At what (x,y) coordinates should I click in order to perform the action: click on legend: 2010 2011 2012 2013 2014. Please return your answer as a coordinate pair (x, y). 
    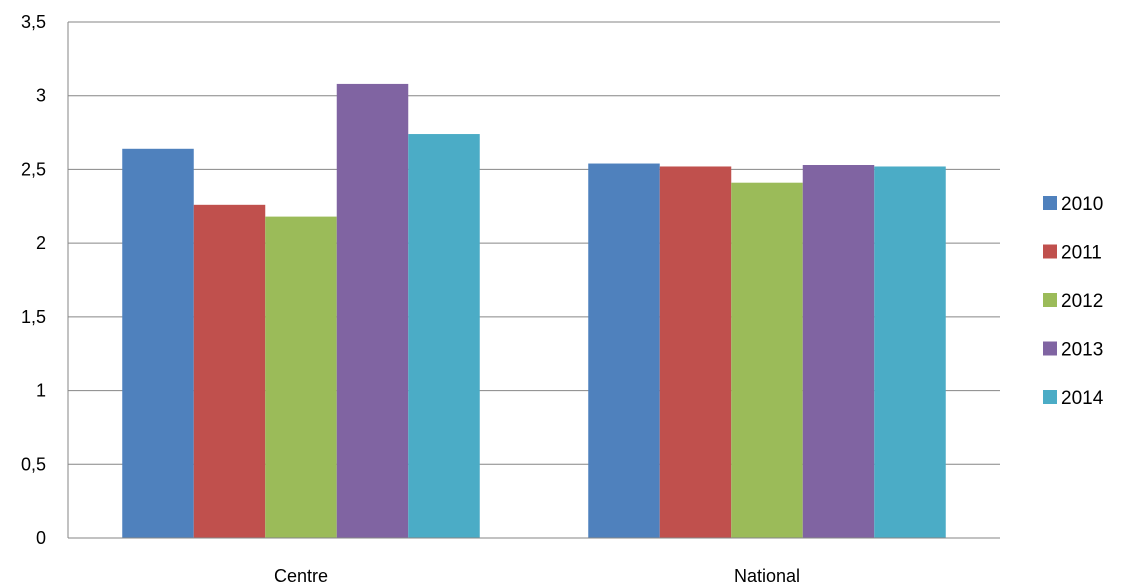
    Looking at the image, I should click on (1073, 301).